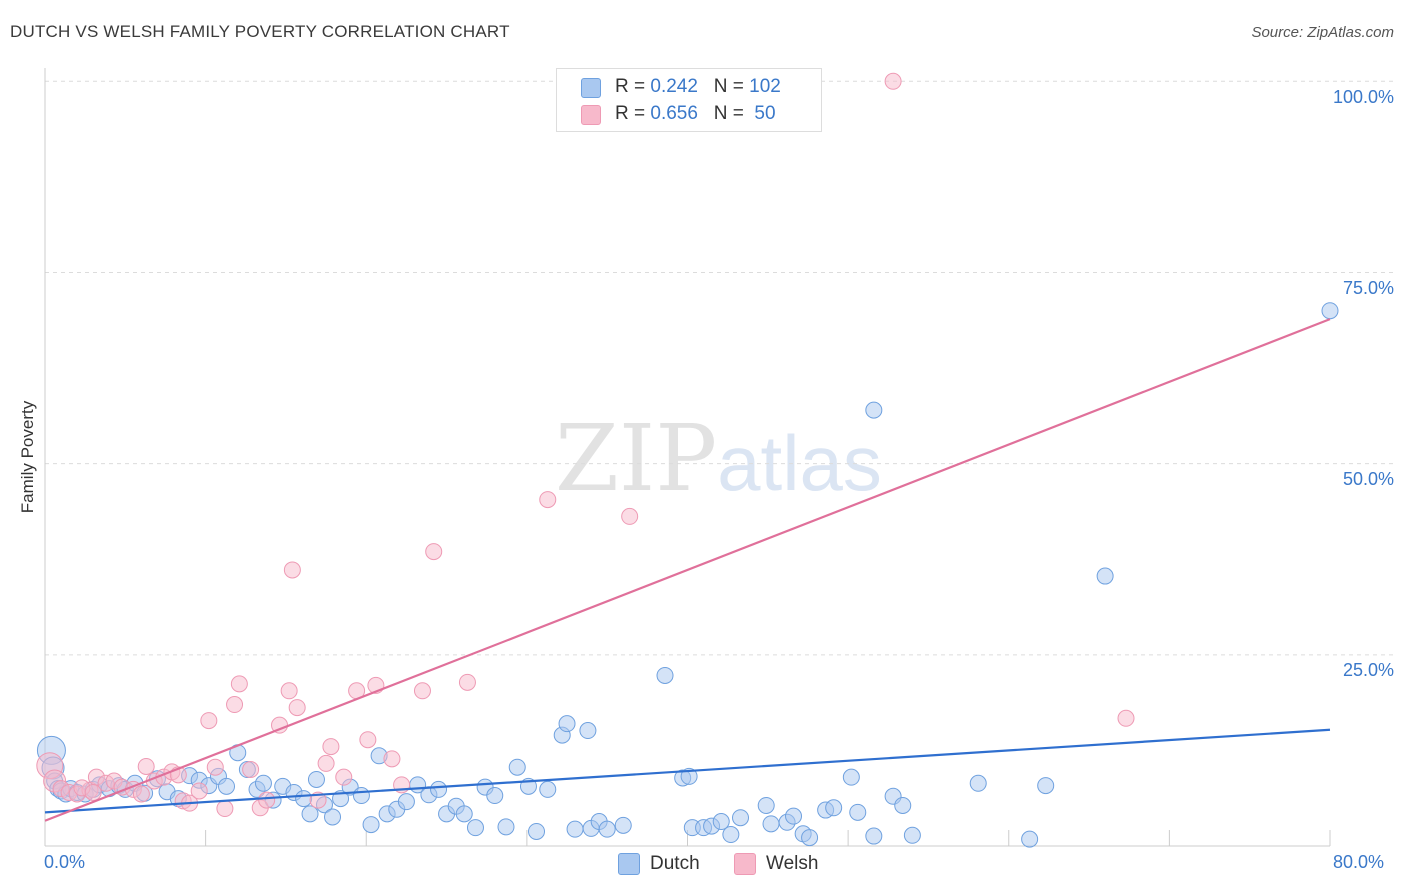 The image size is (1406, 892). I want to click on bottom-legend-swatch-welsh, so click(745, 864).